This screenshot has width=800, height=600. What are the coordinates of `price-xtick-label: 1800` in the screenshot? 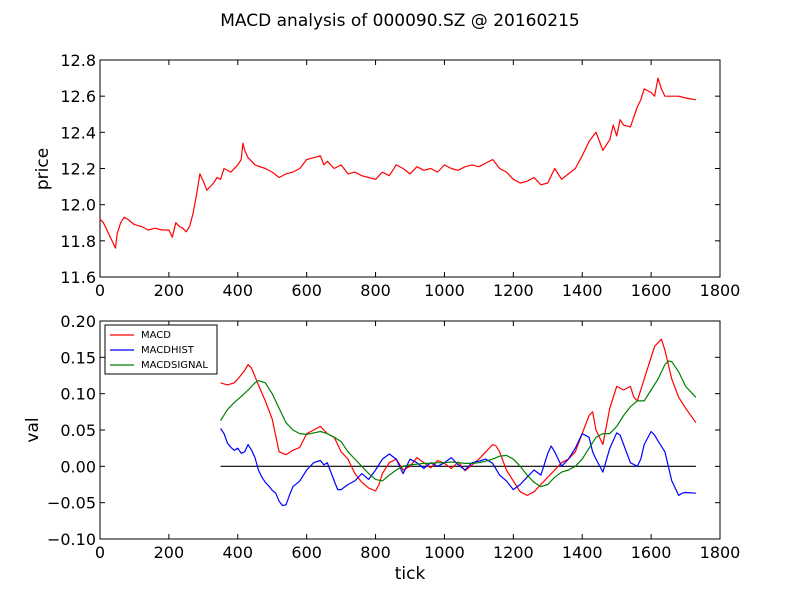 It's located at (720, 290).